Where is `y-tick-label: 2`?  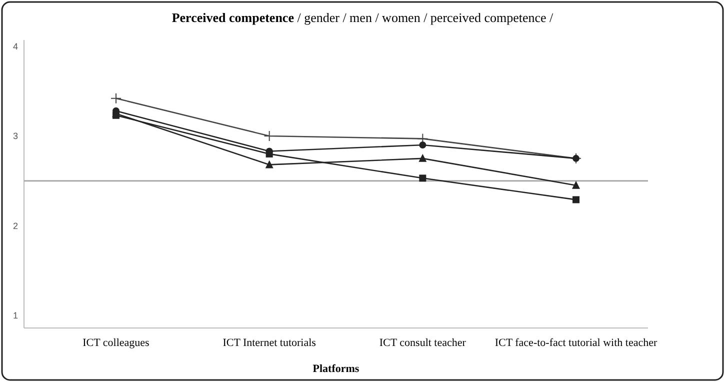
y-tick-label: 2 is located at coordinates (15, 225).